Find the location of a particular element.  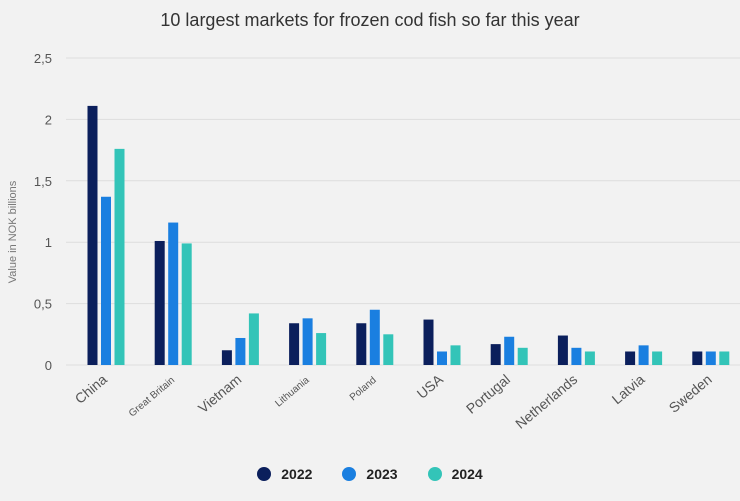

bar-netherlands-2022 is located at coordinates (562, 350).